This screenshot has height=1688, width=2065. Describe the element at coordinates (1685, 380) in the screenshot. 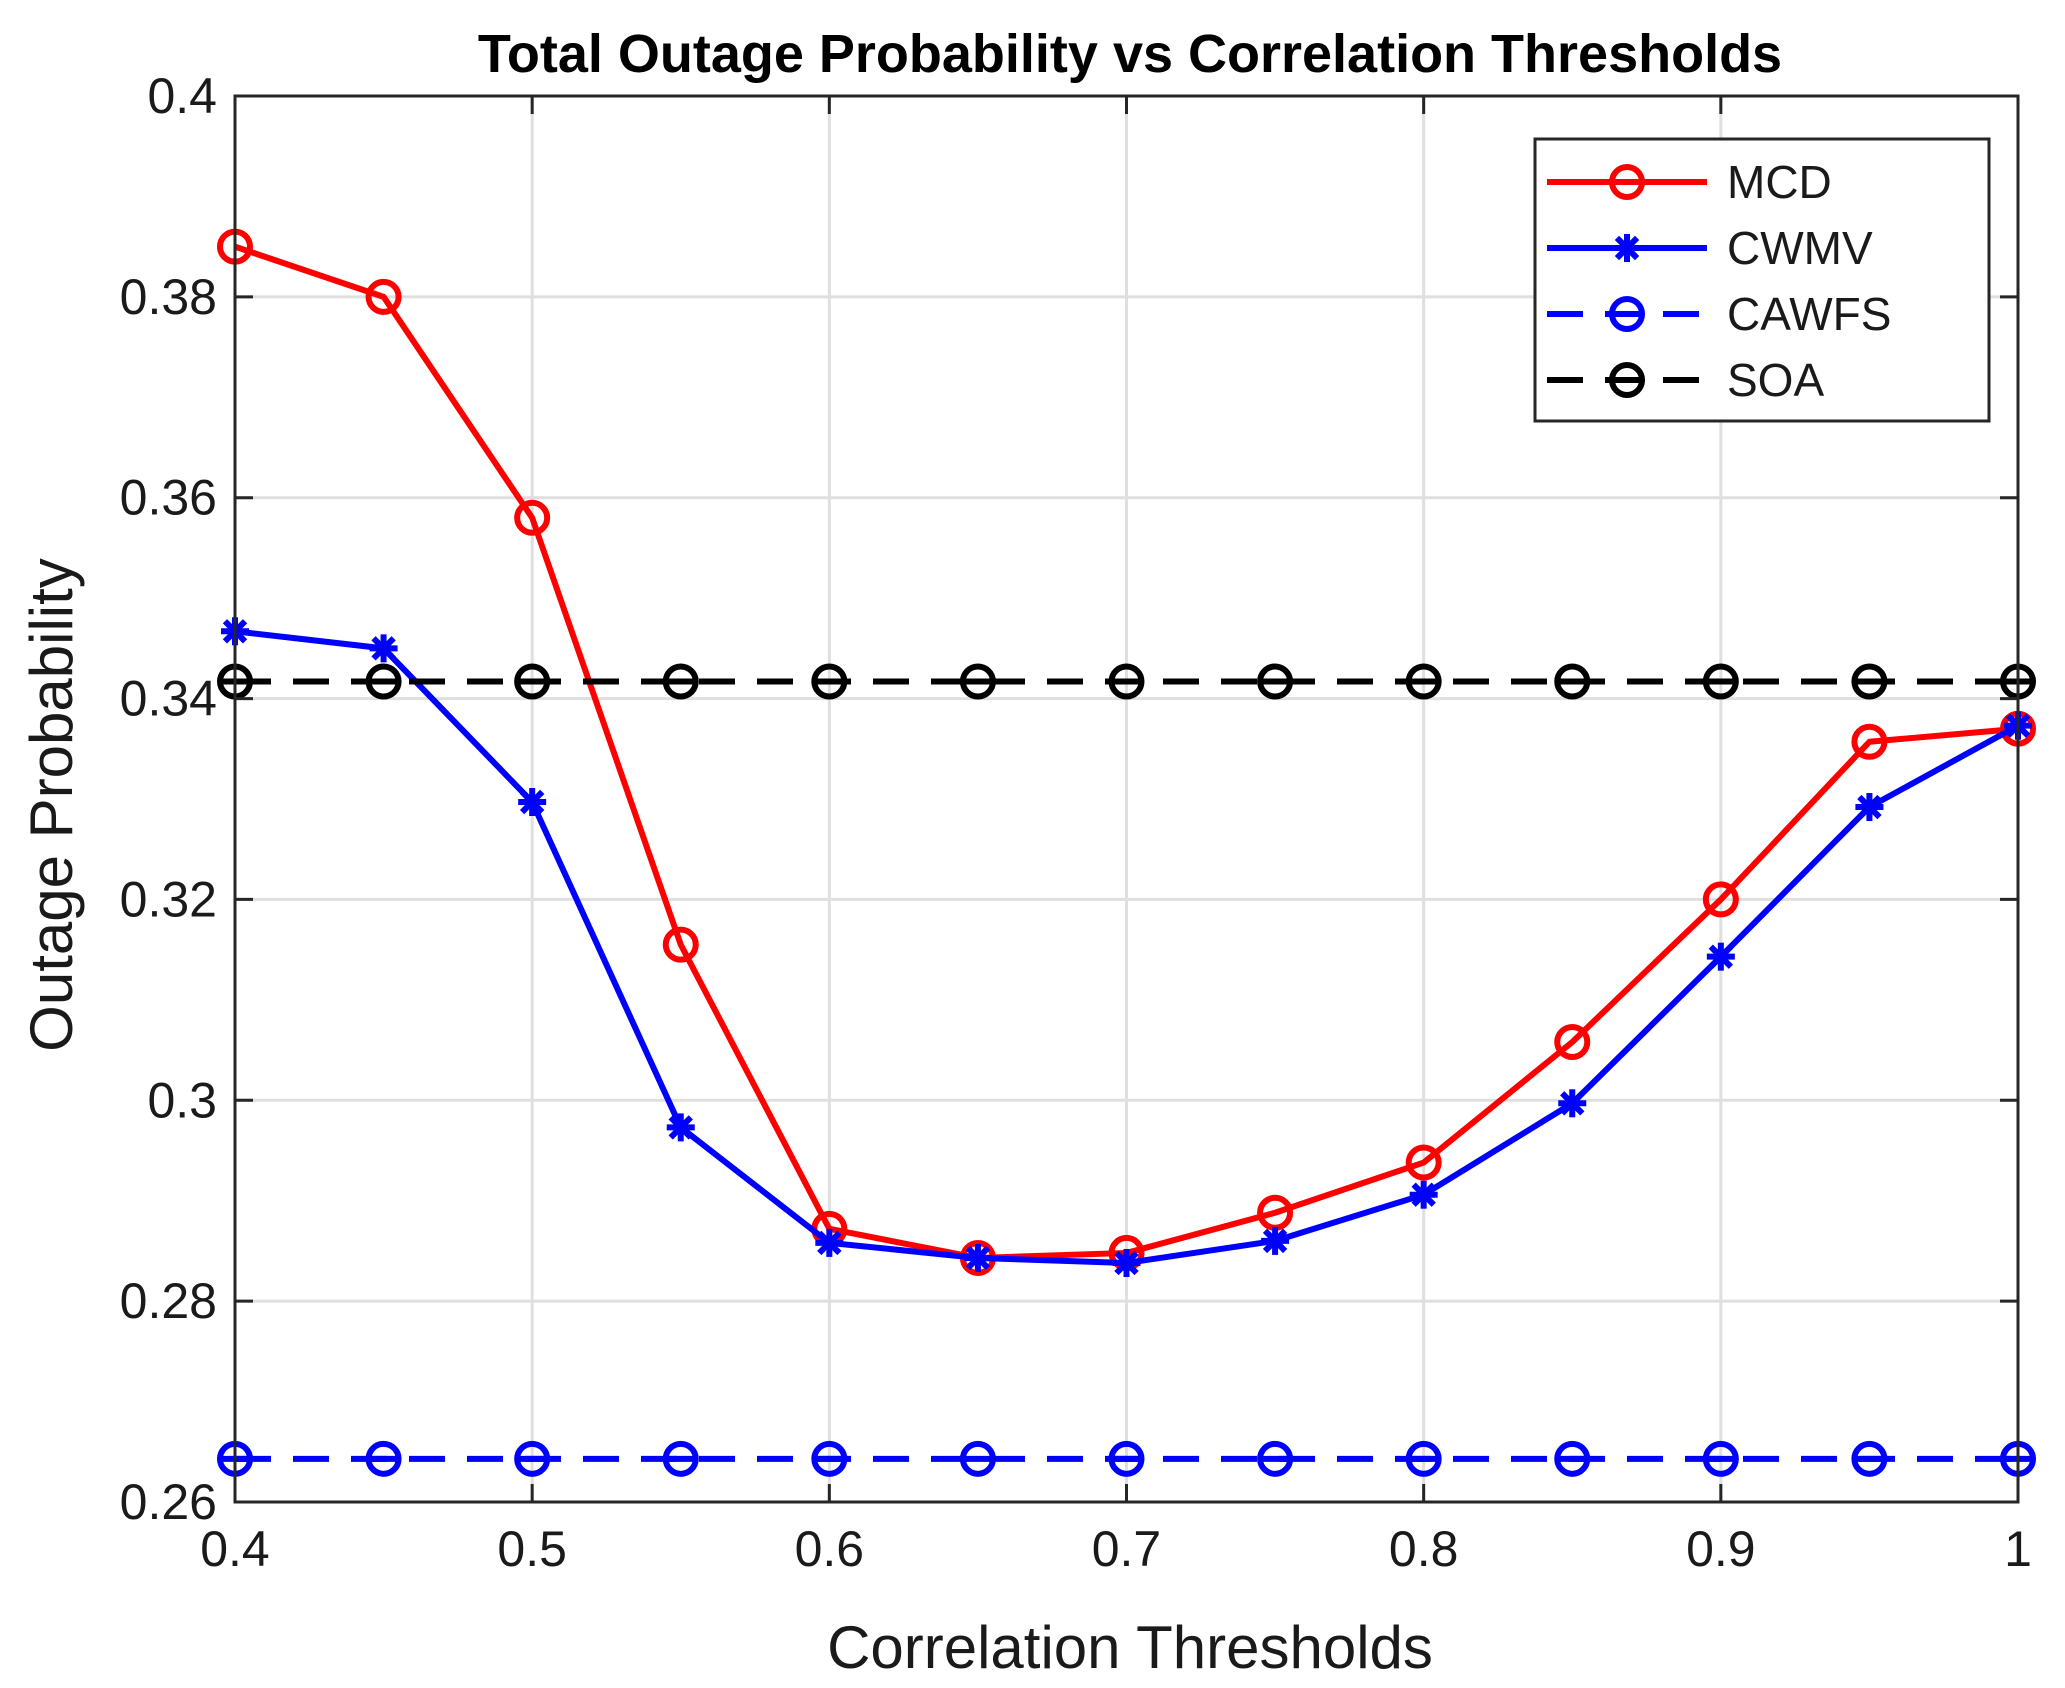

I see `legend-item-soa: SOA` at that location.